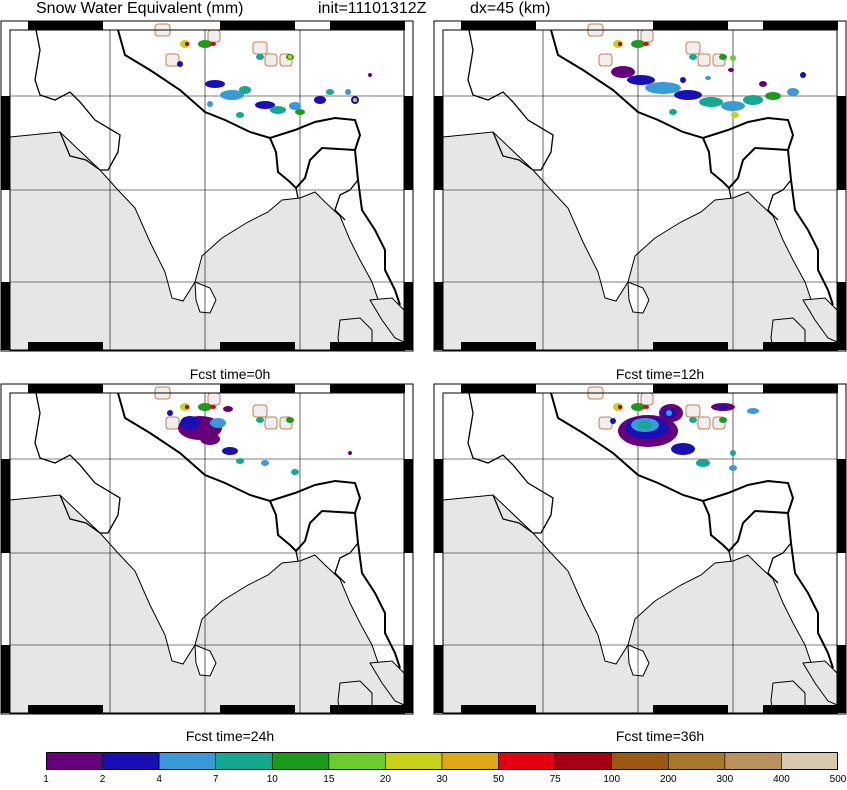  Describe the element at coordinates (140, 8) in the screenshot. I see `map-title-variable: Snow Water Equivalent (mm)` at that location.